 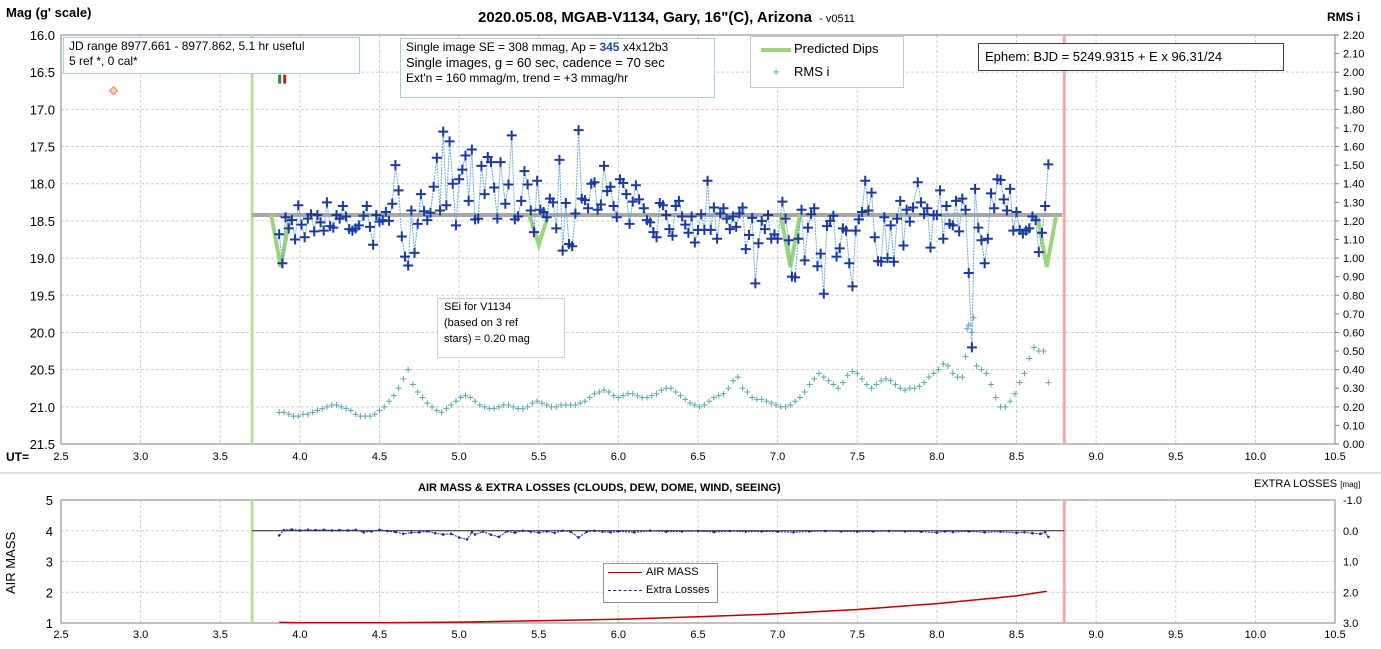 What do you see at coordinates (18, 457) in the screenshot?
I see `x-axis-label: UT=` at bounding box center [18, 457].